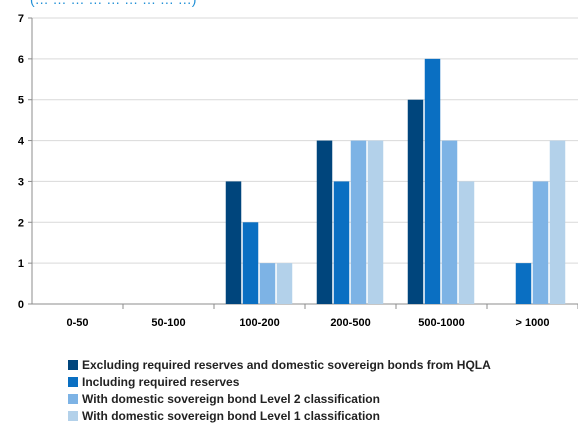  I want to click on legend-item-series-2: Including required reserves, so click(279, 381).